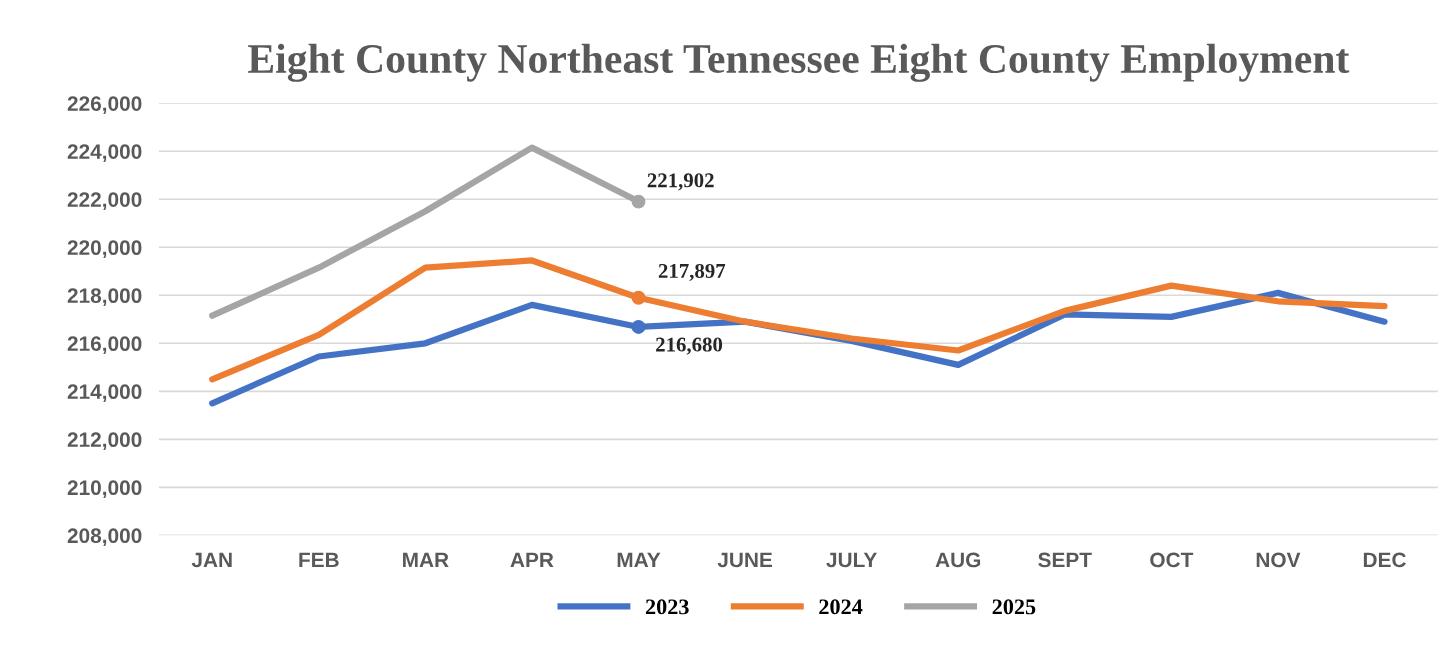 The height and width of the screenshot is (645, 1445). I want to click on y-tick-label: 220,000, so click(104, 249).